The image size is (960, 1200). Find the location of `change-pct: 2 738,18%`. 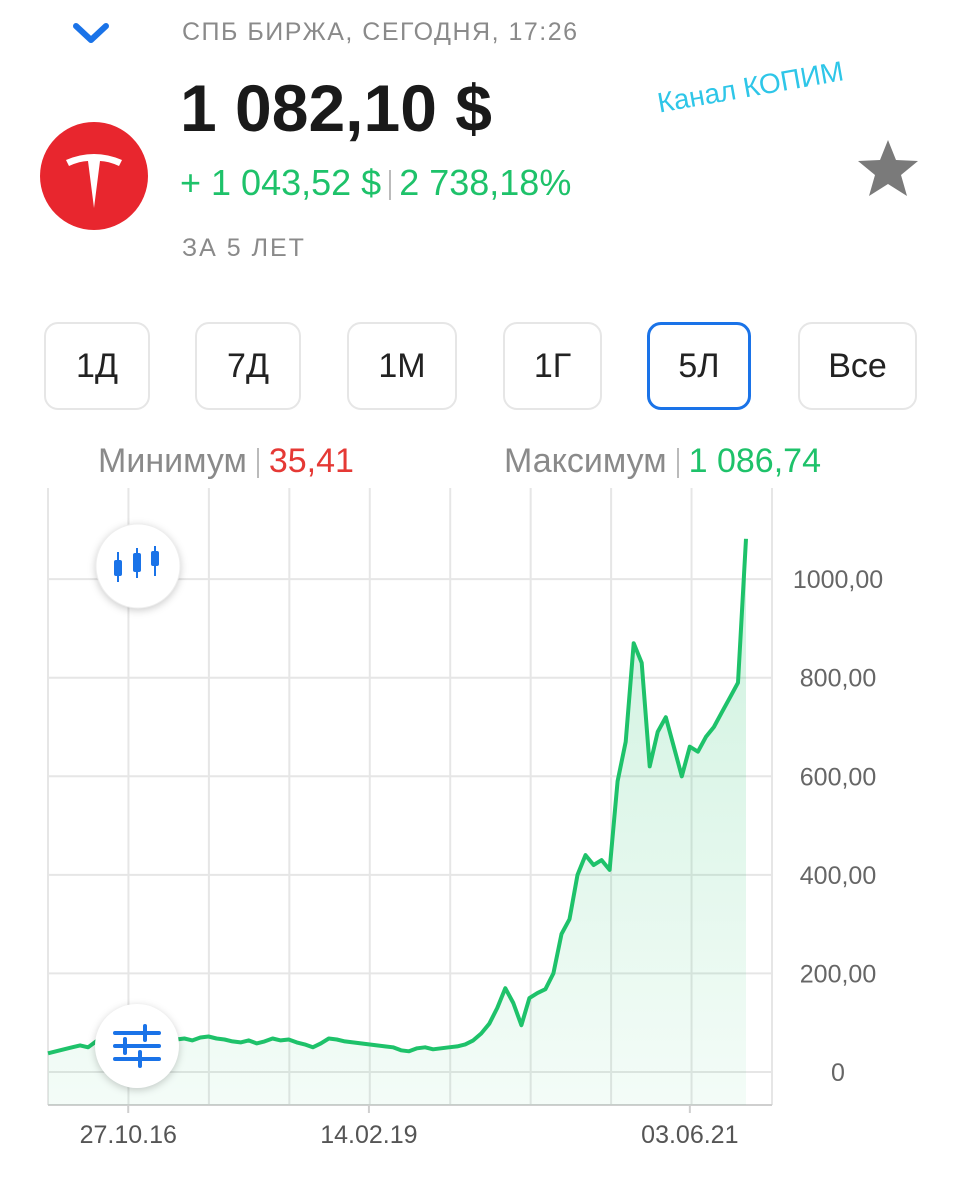

change-pct: 2 738,18% is located at coordinates (485, 182).